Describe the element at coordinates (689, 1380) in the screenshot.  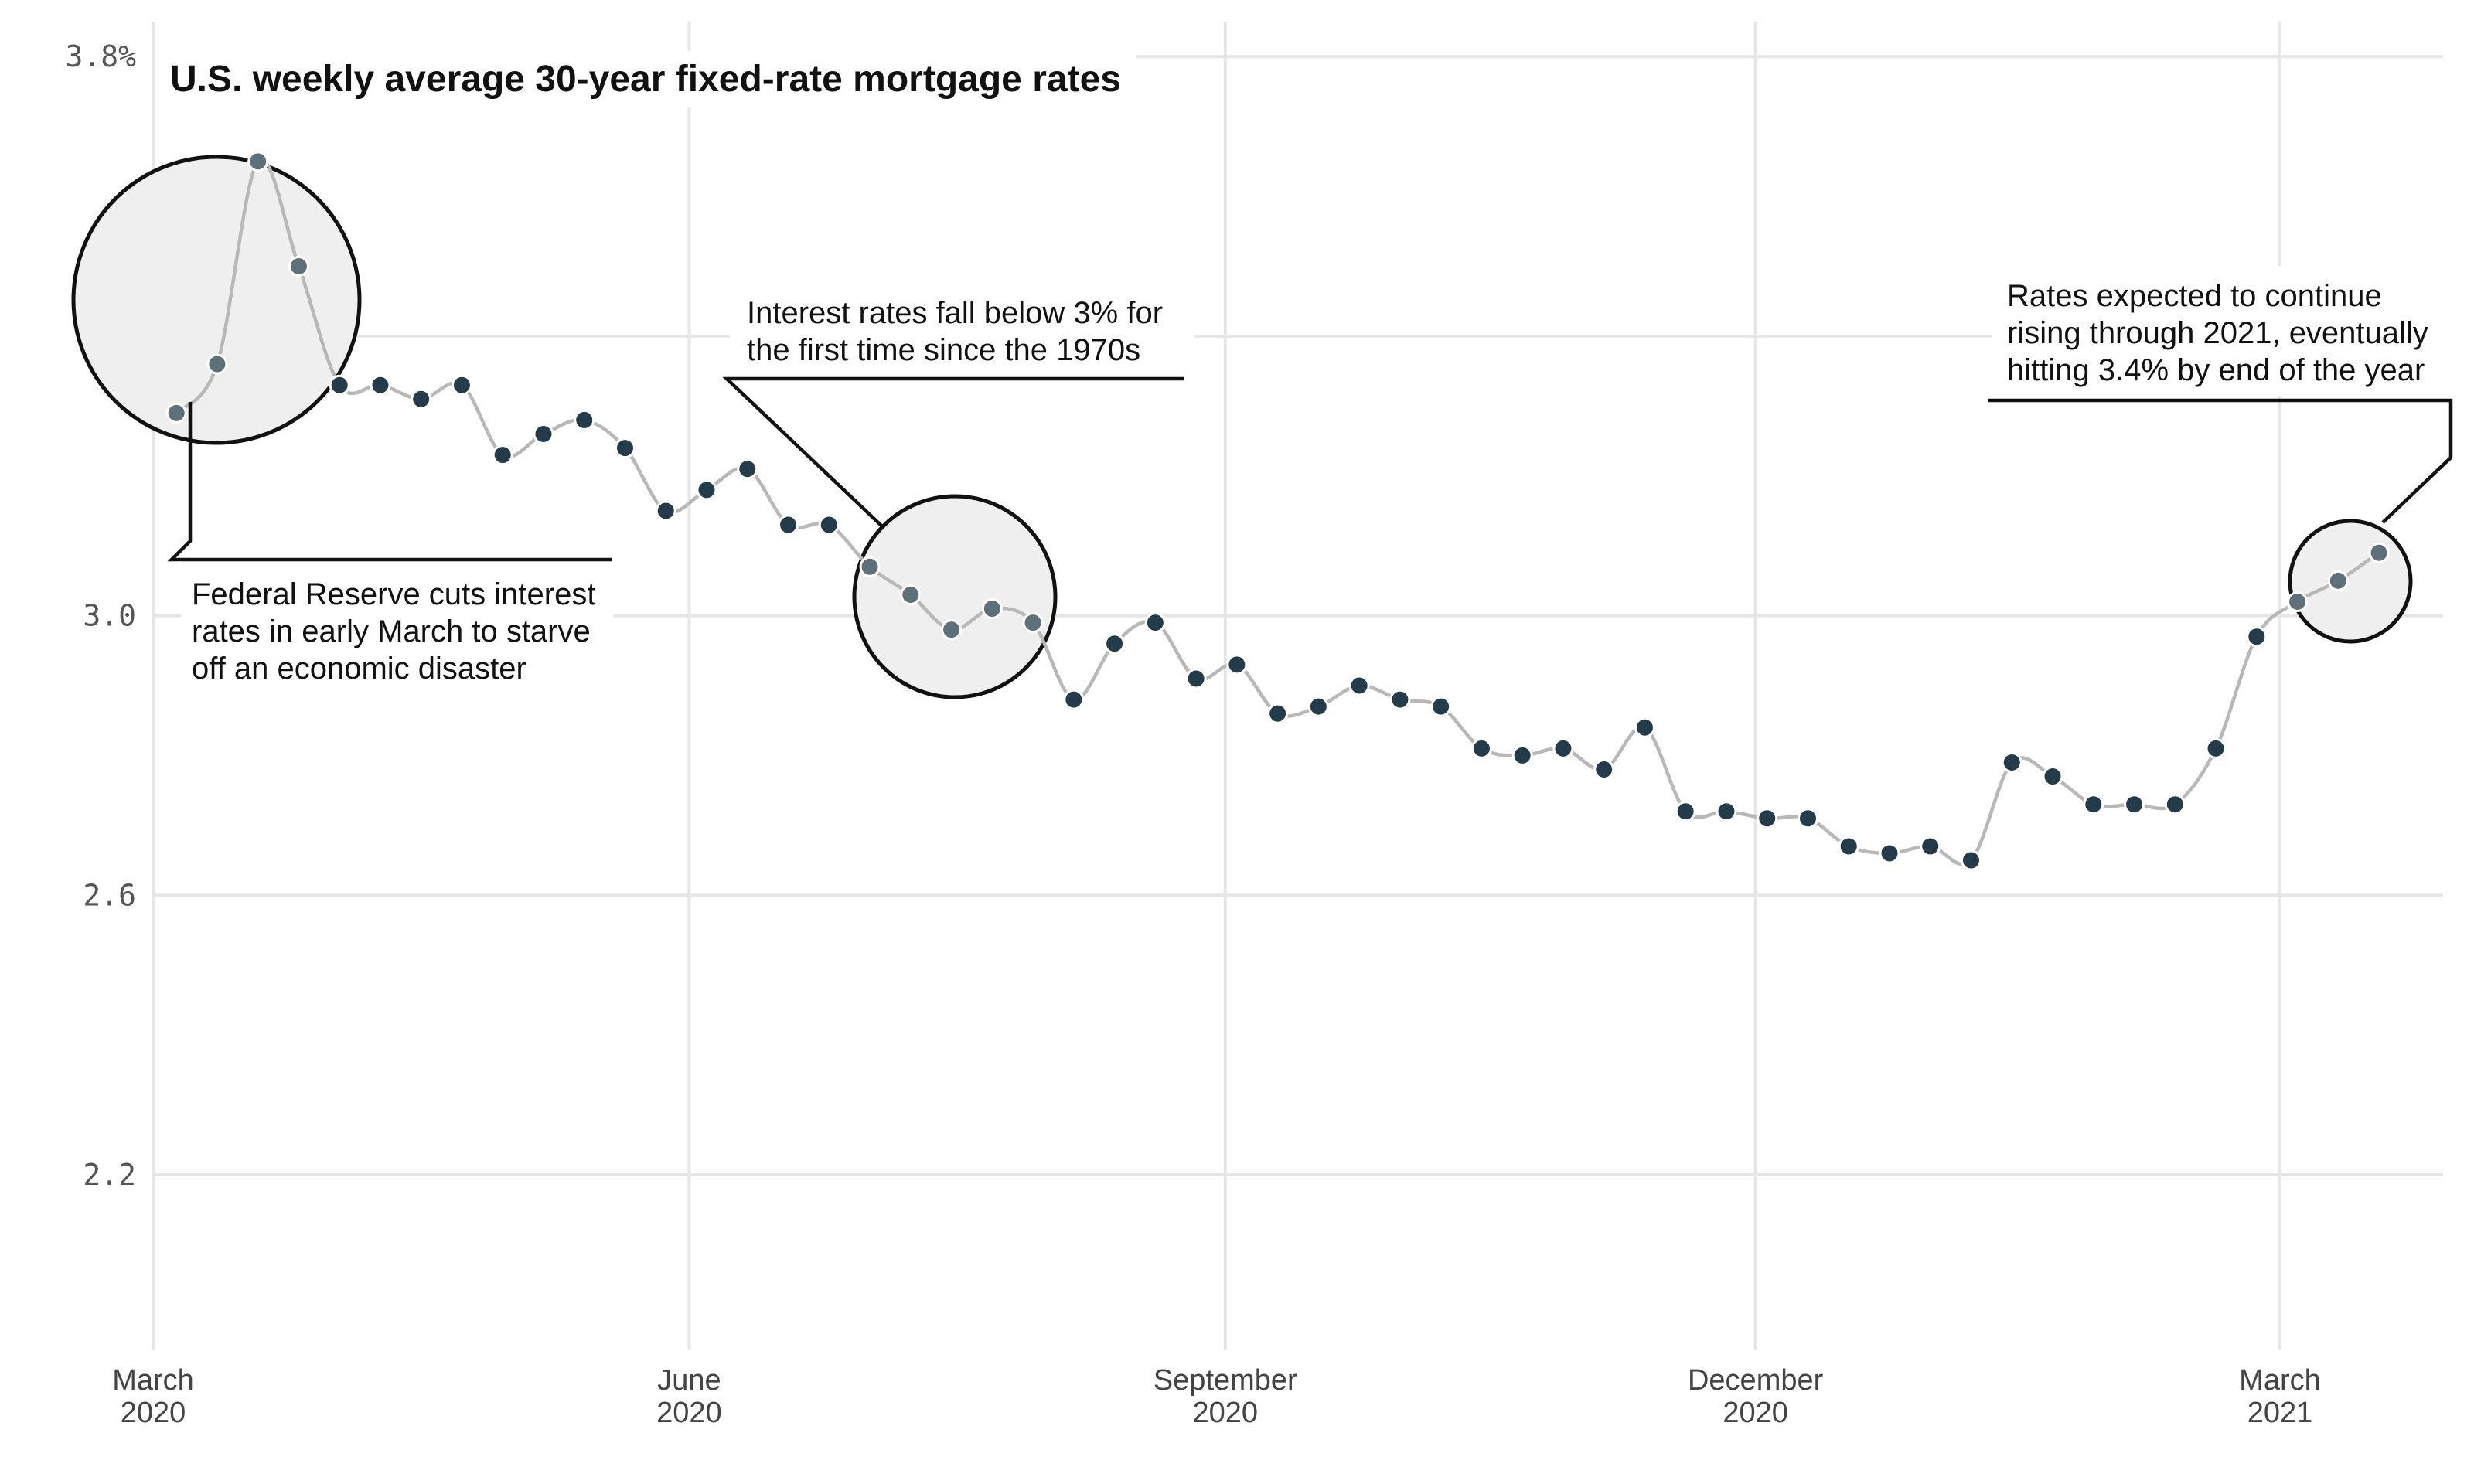
I see `x-tick-label: June` at that location.